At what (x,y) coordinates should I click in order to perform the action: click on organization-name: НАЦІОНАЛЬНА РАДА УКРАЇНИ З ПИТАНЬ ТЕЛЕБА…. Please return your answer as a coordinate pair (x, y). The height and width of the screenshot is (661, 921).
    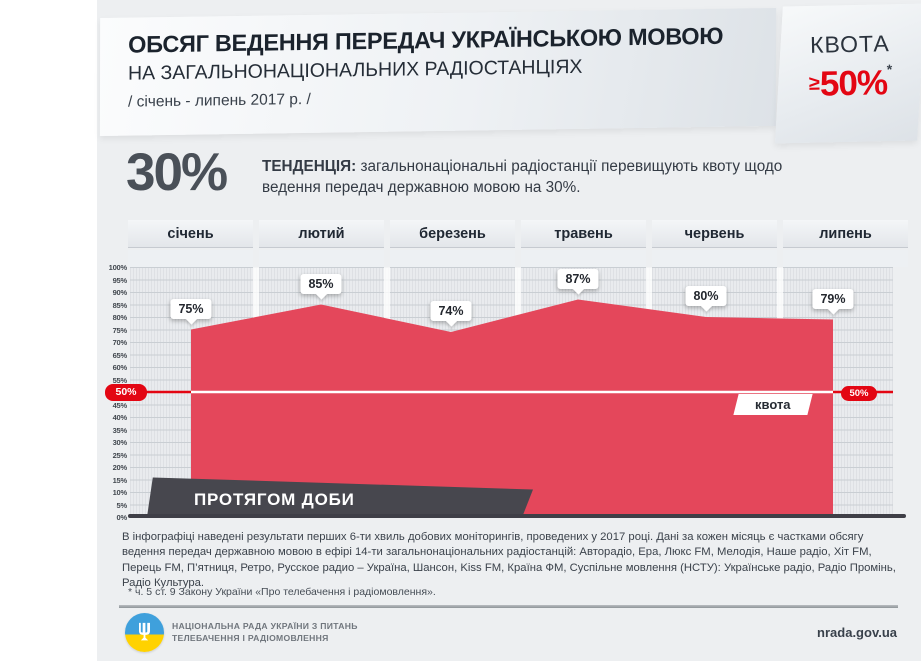
    Looking at the image, I should click on (265, 632).